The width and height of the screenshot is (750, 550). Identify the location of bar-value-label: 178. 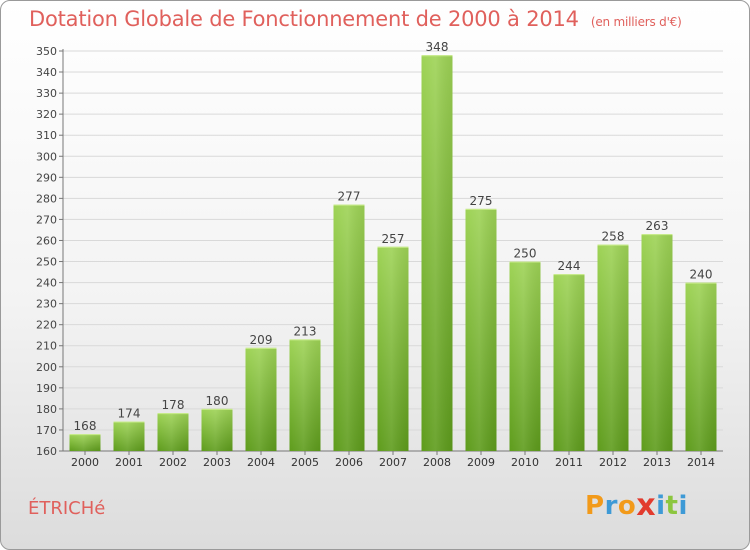
(173, 405).